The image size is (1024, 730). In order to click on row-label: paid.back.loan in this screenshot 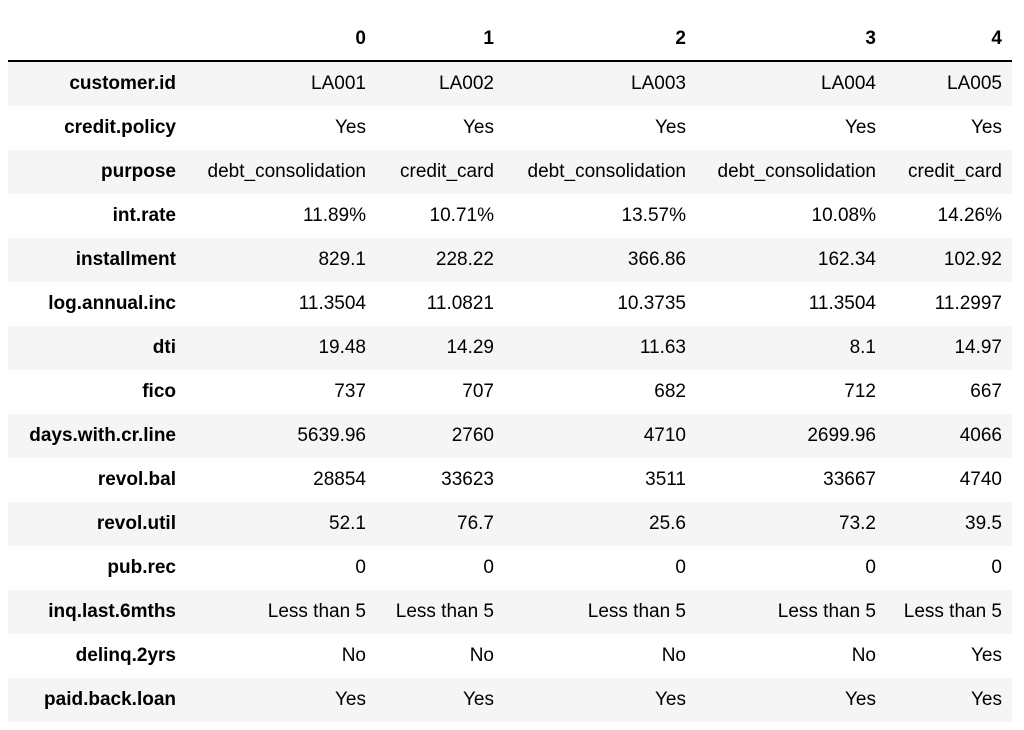, I will do `click(110, 699)`.